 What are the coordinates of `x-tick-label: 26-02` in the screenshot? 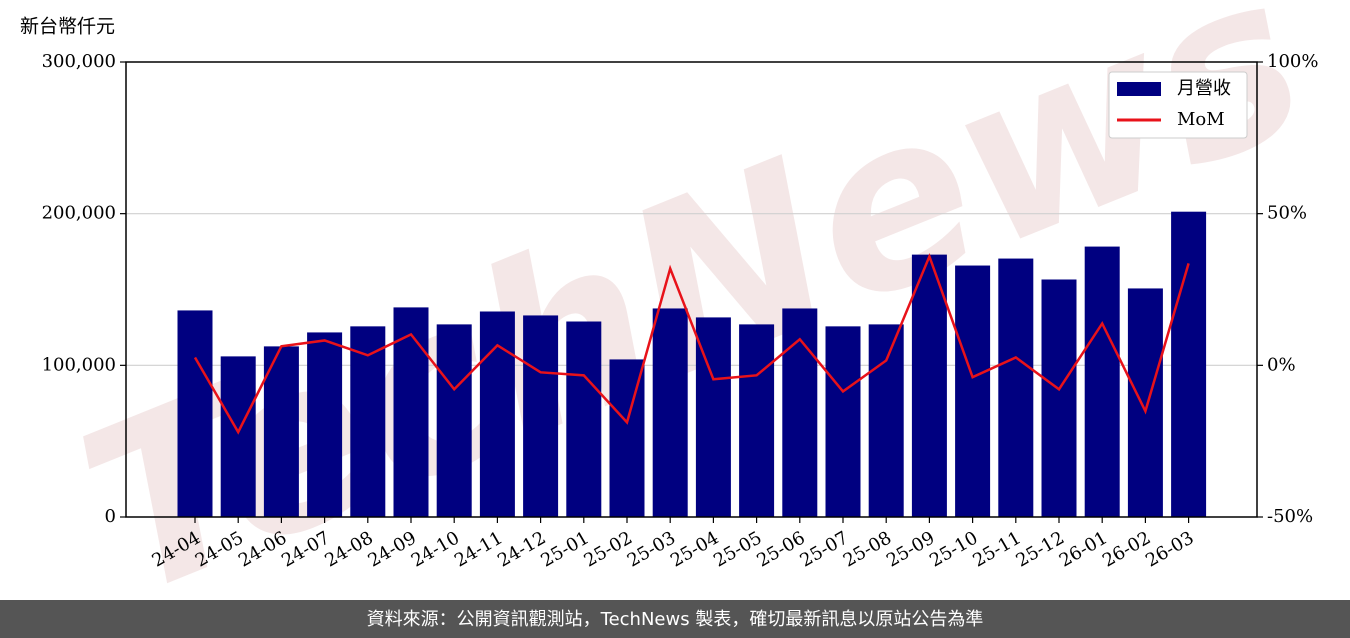 It's located at (1126, 549).